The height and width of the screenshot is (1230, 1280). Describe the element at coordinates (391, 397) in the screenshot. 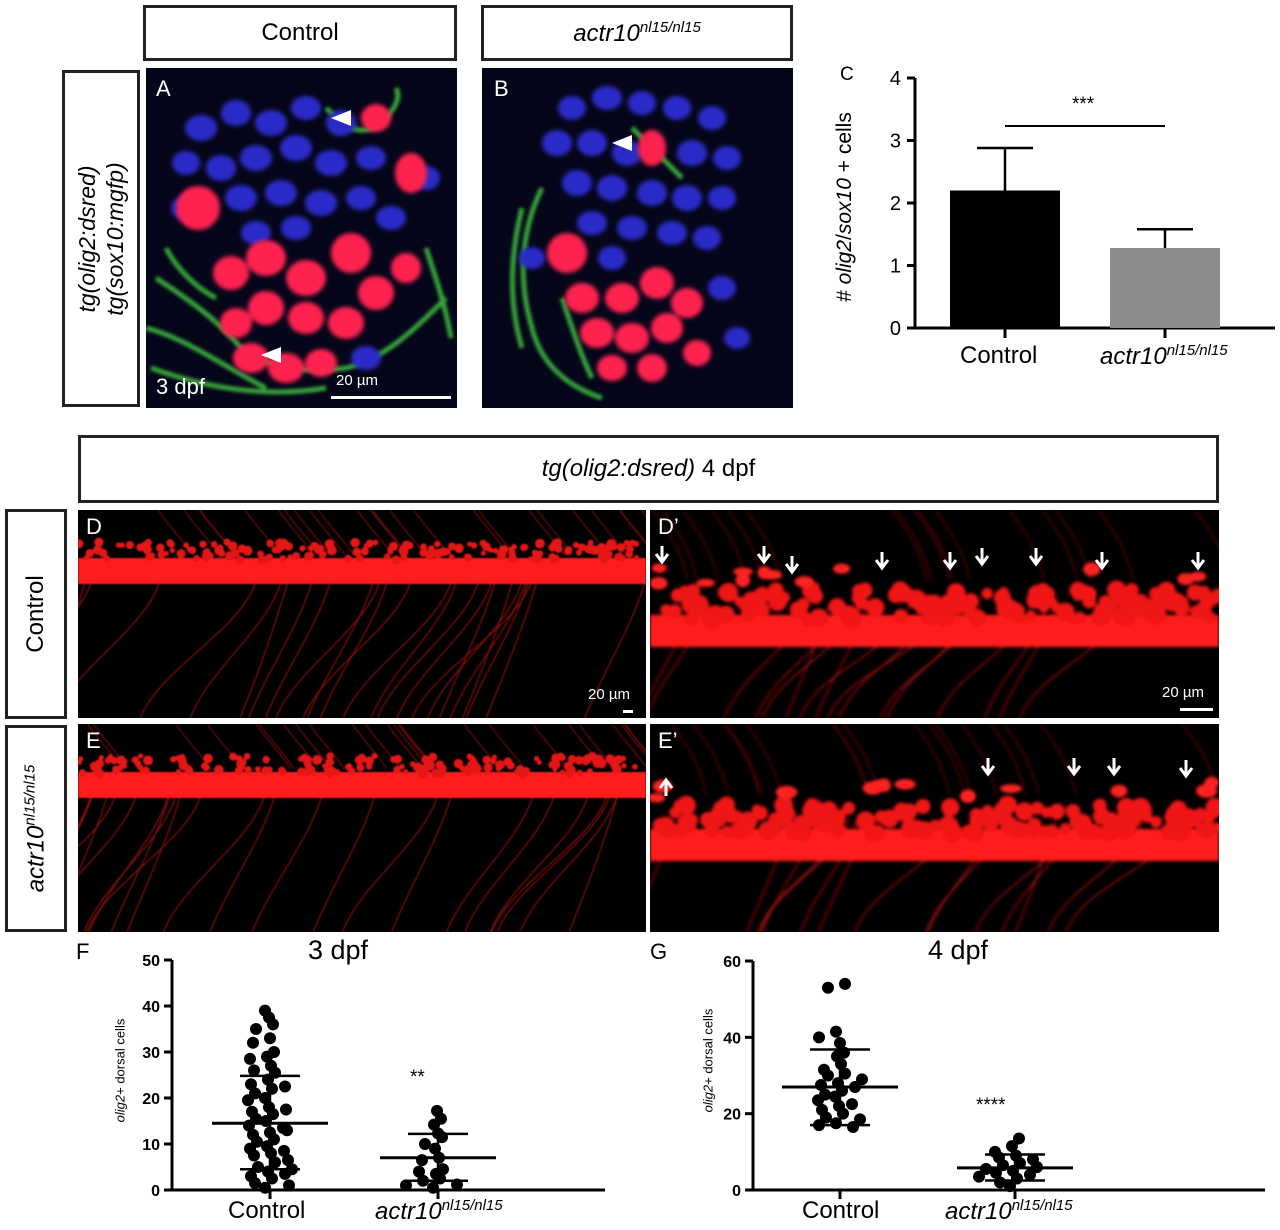

I see `panel-a-scale-bar` at that location.